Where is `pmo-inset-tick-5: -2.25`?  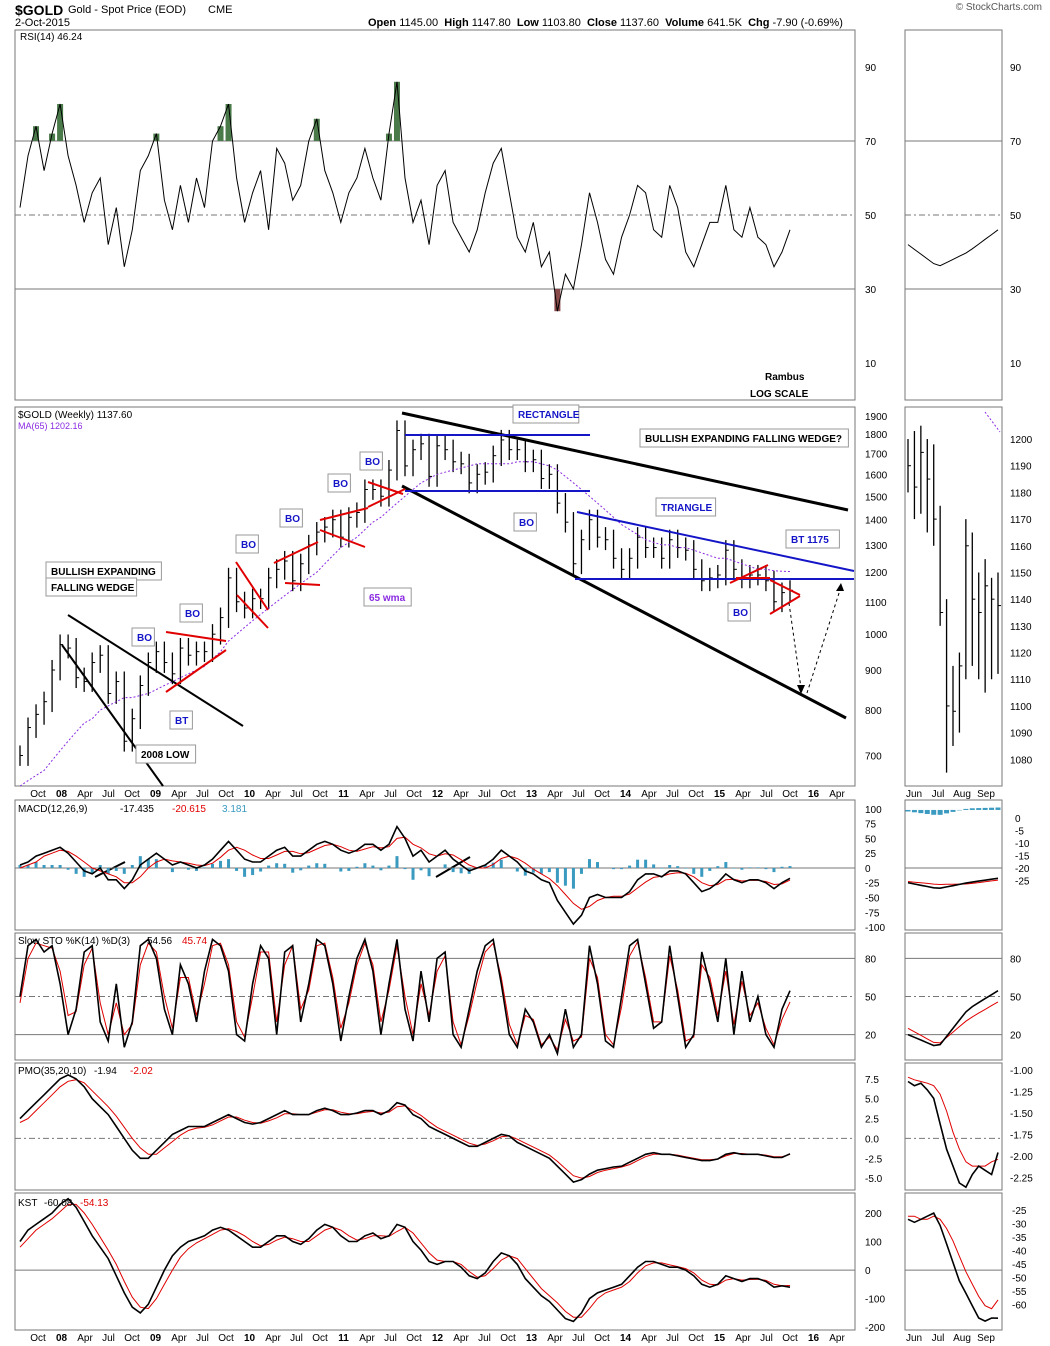 pmo-inset-tick-5: -2.25 is located at coordinates (1021, 1179).